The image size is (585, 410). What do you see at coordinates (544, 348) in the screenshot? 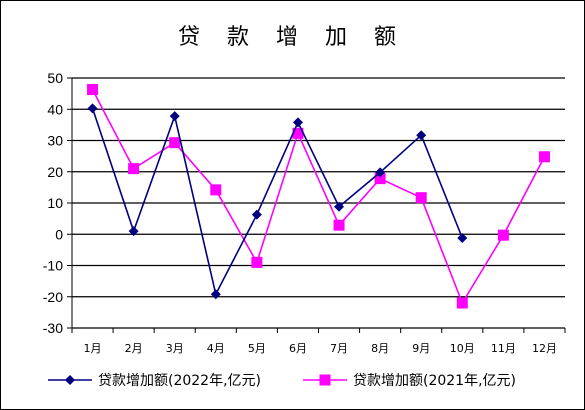
I see `x-tick-label: 12月` at bounding box center [544, 348].